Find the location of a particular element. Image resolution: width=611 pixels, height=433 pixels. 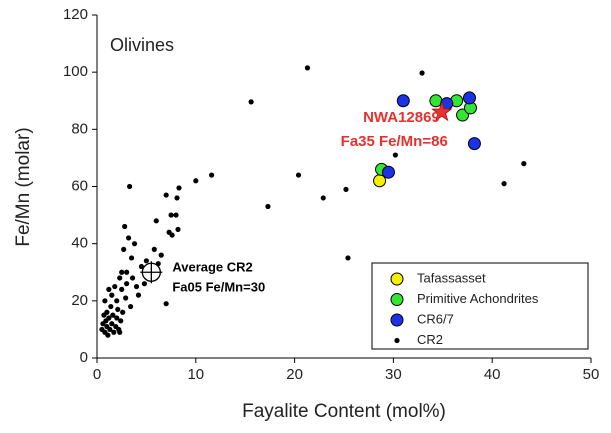

legend-label: CR6/7 is located at coordinates (435, 318).